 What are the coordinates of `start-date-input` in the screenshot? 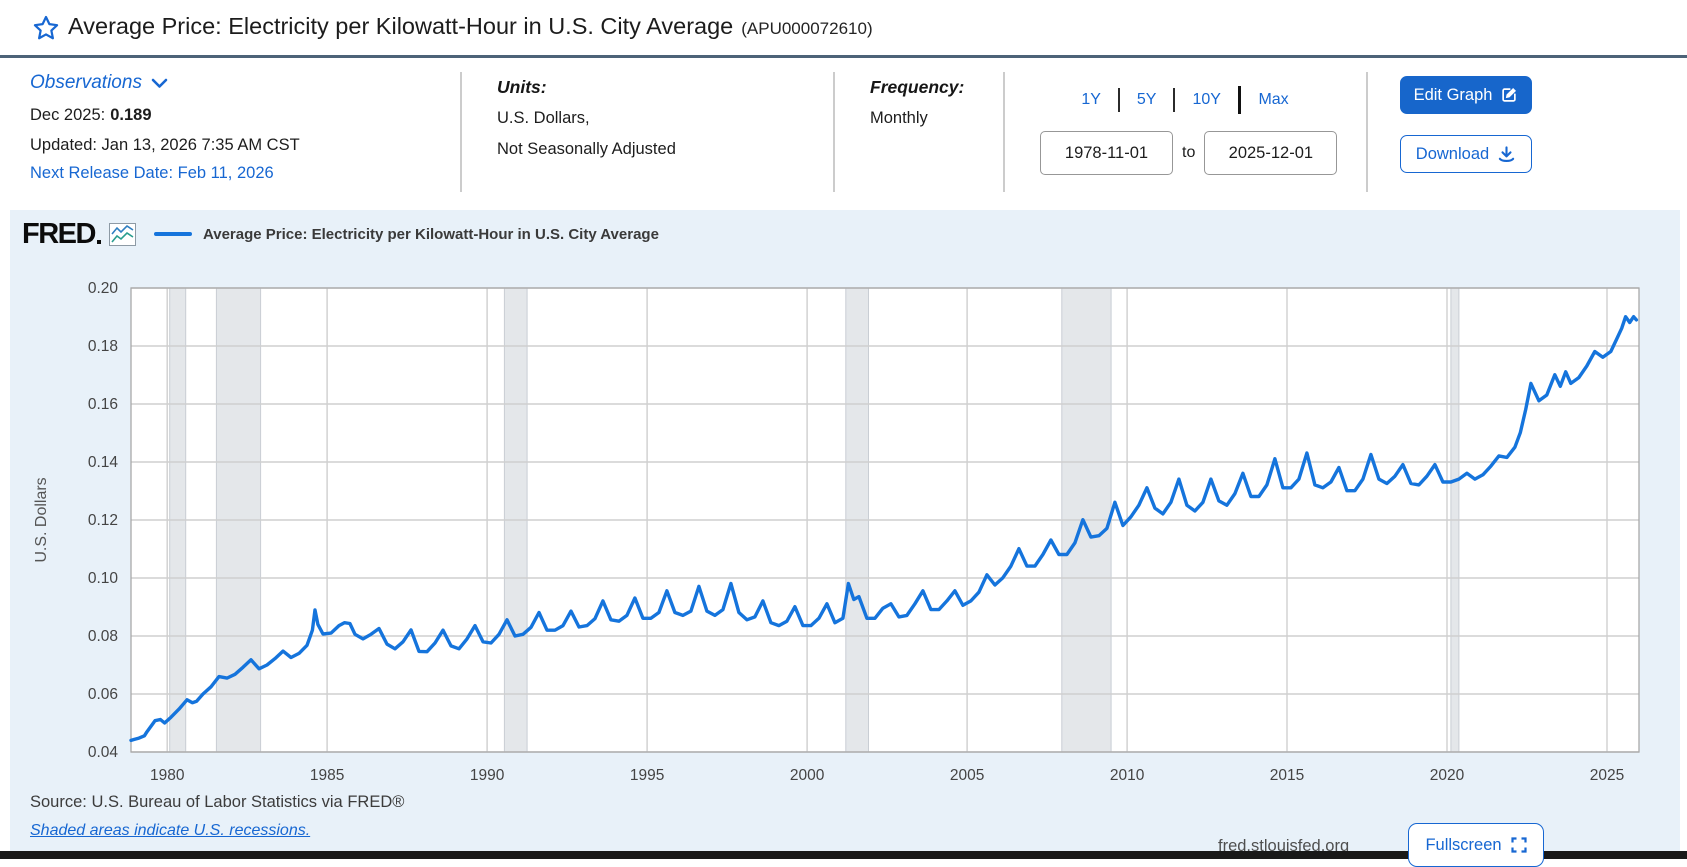 It's located at (1106, 153).